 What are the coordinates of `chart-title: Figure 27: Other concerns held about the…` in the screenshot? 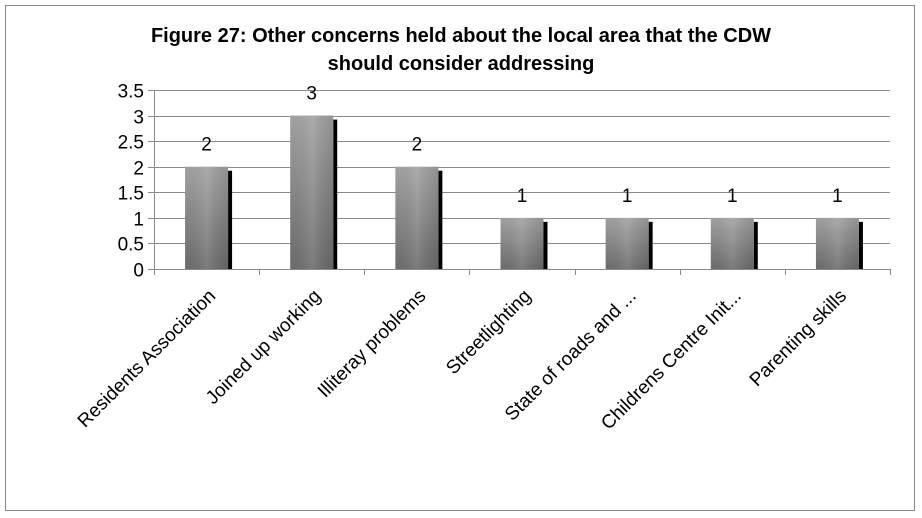 It's located at (461, 50).